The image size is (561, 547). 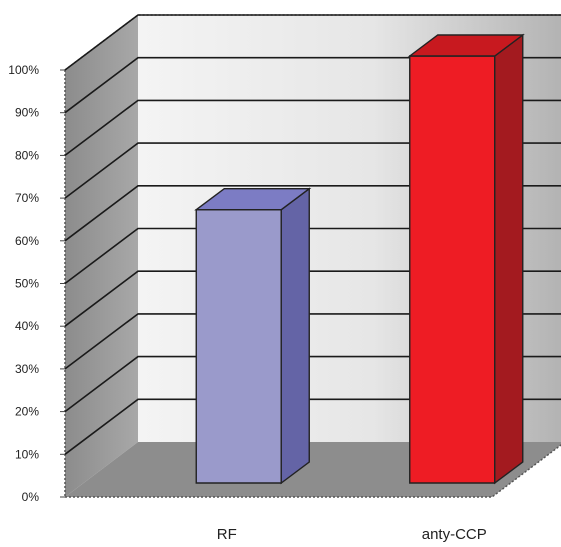 I want to click on y-tick-label: 20%, so click(x=27, y=412).